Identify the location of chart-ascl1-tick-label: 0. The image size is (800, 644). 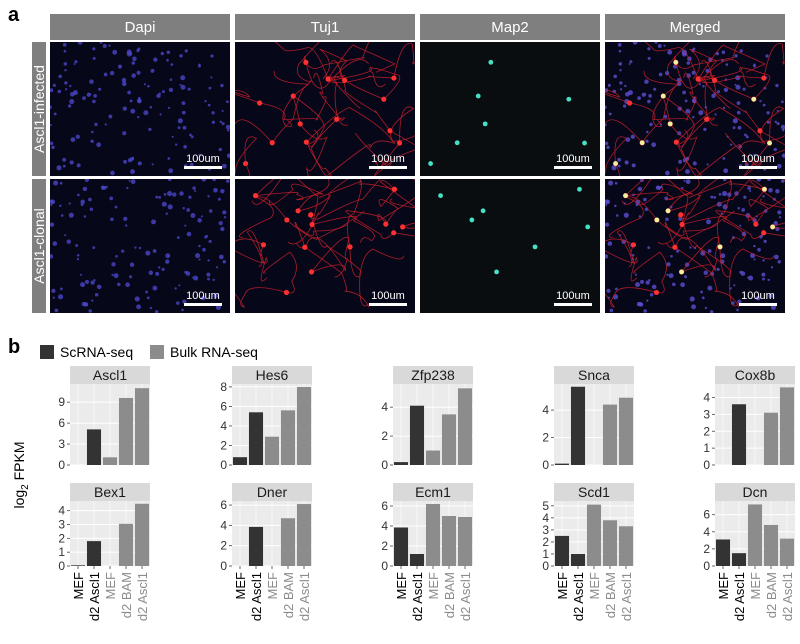
(61, 465).